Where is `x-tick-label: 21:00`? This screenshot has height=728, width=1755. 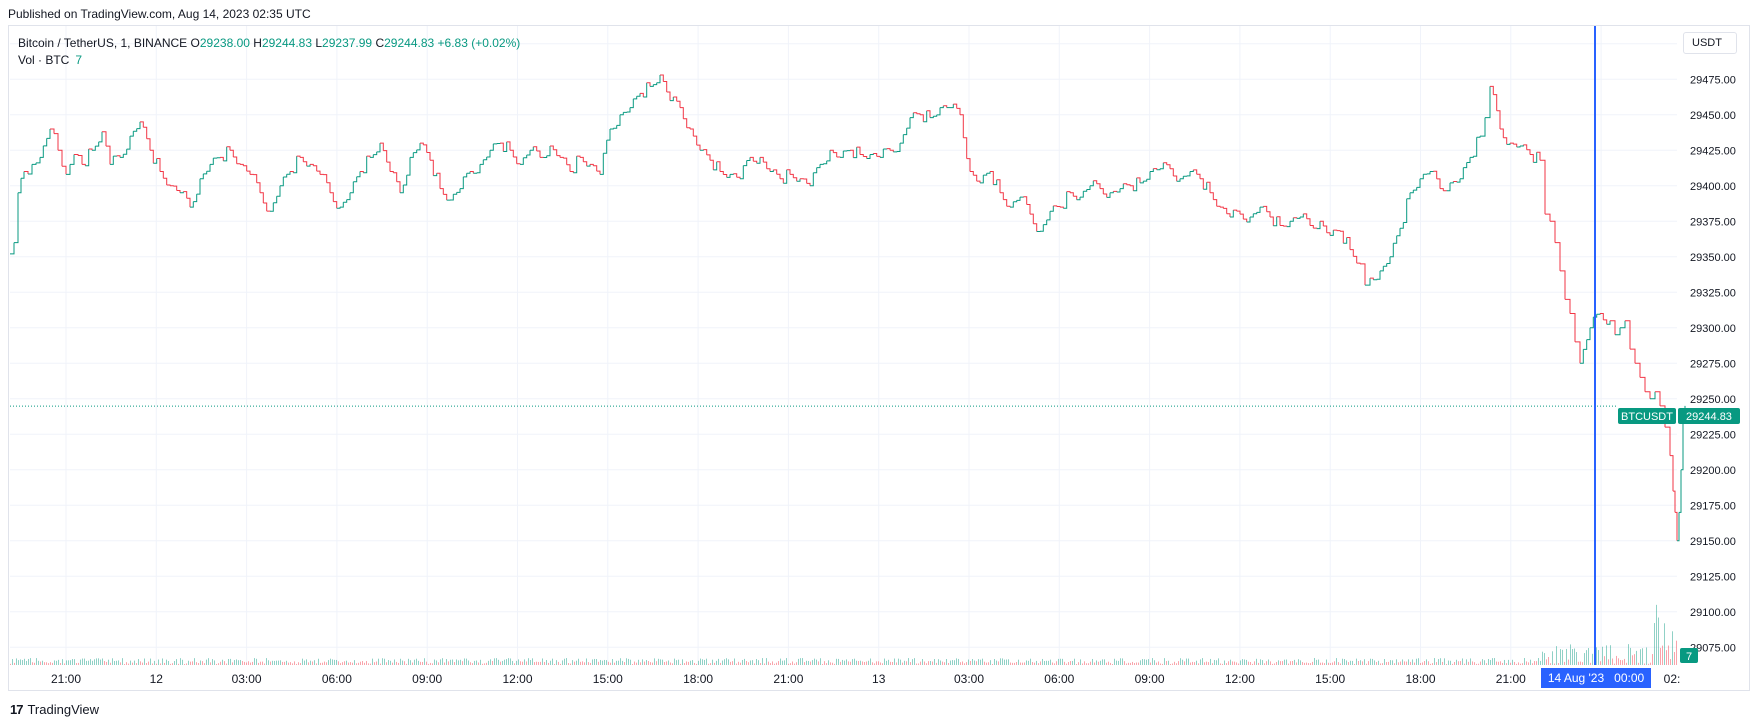 x-tick-label: 21:00 is located at coordinates (1511, 679).